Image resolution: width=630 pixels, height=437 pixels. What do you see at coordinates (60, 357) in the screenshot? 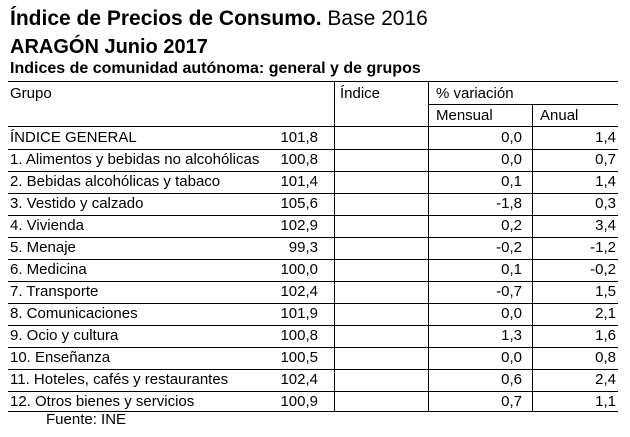
I see `group-name-cell: 10. Enseñanza` at bounding box center [60, 357].